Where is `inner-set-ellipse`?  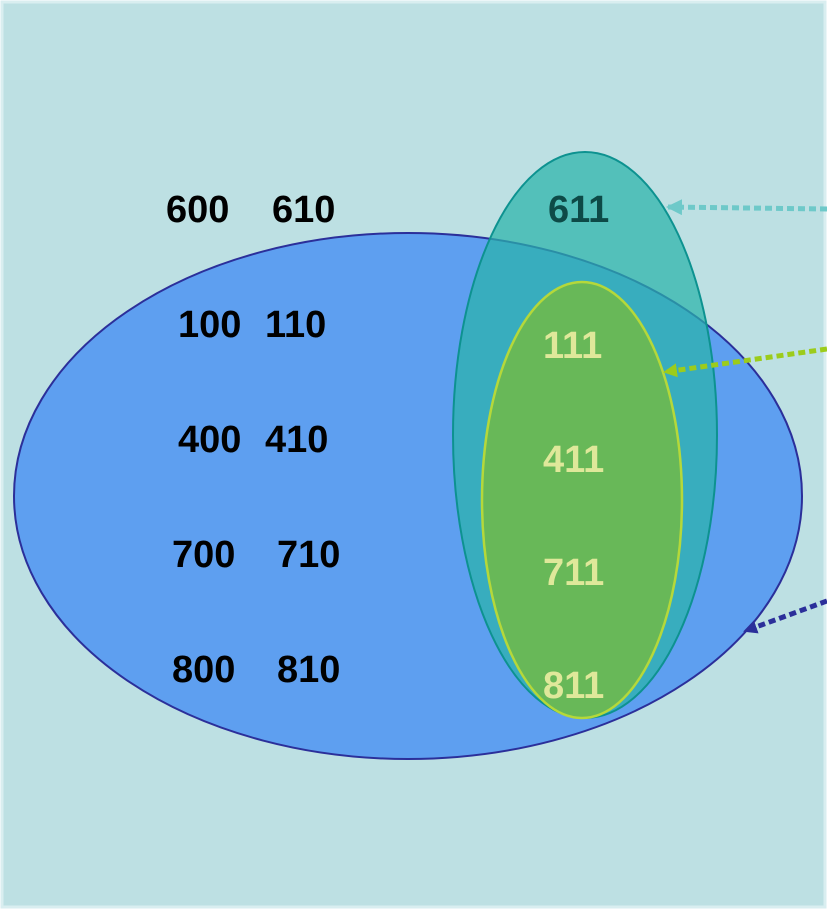 inner-set-ellipse is located at coordinates (582, 500).